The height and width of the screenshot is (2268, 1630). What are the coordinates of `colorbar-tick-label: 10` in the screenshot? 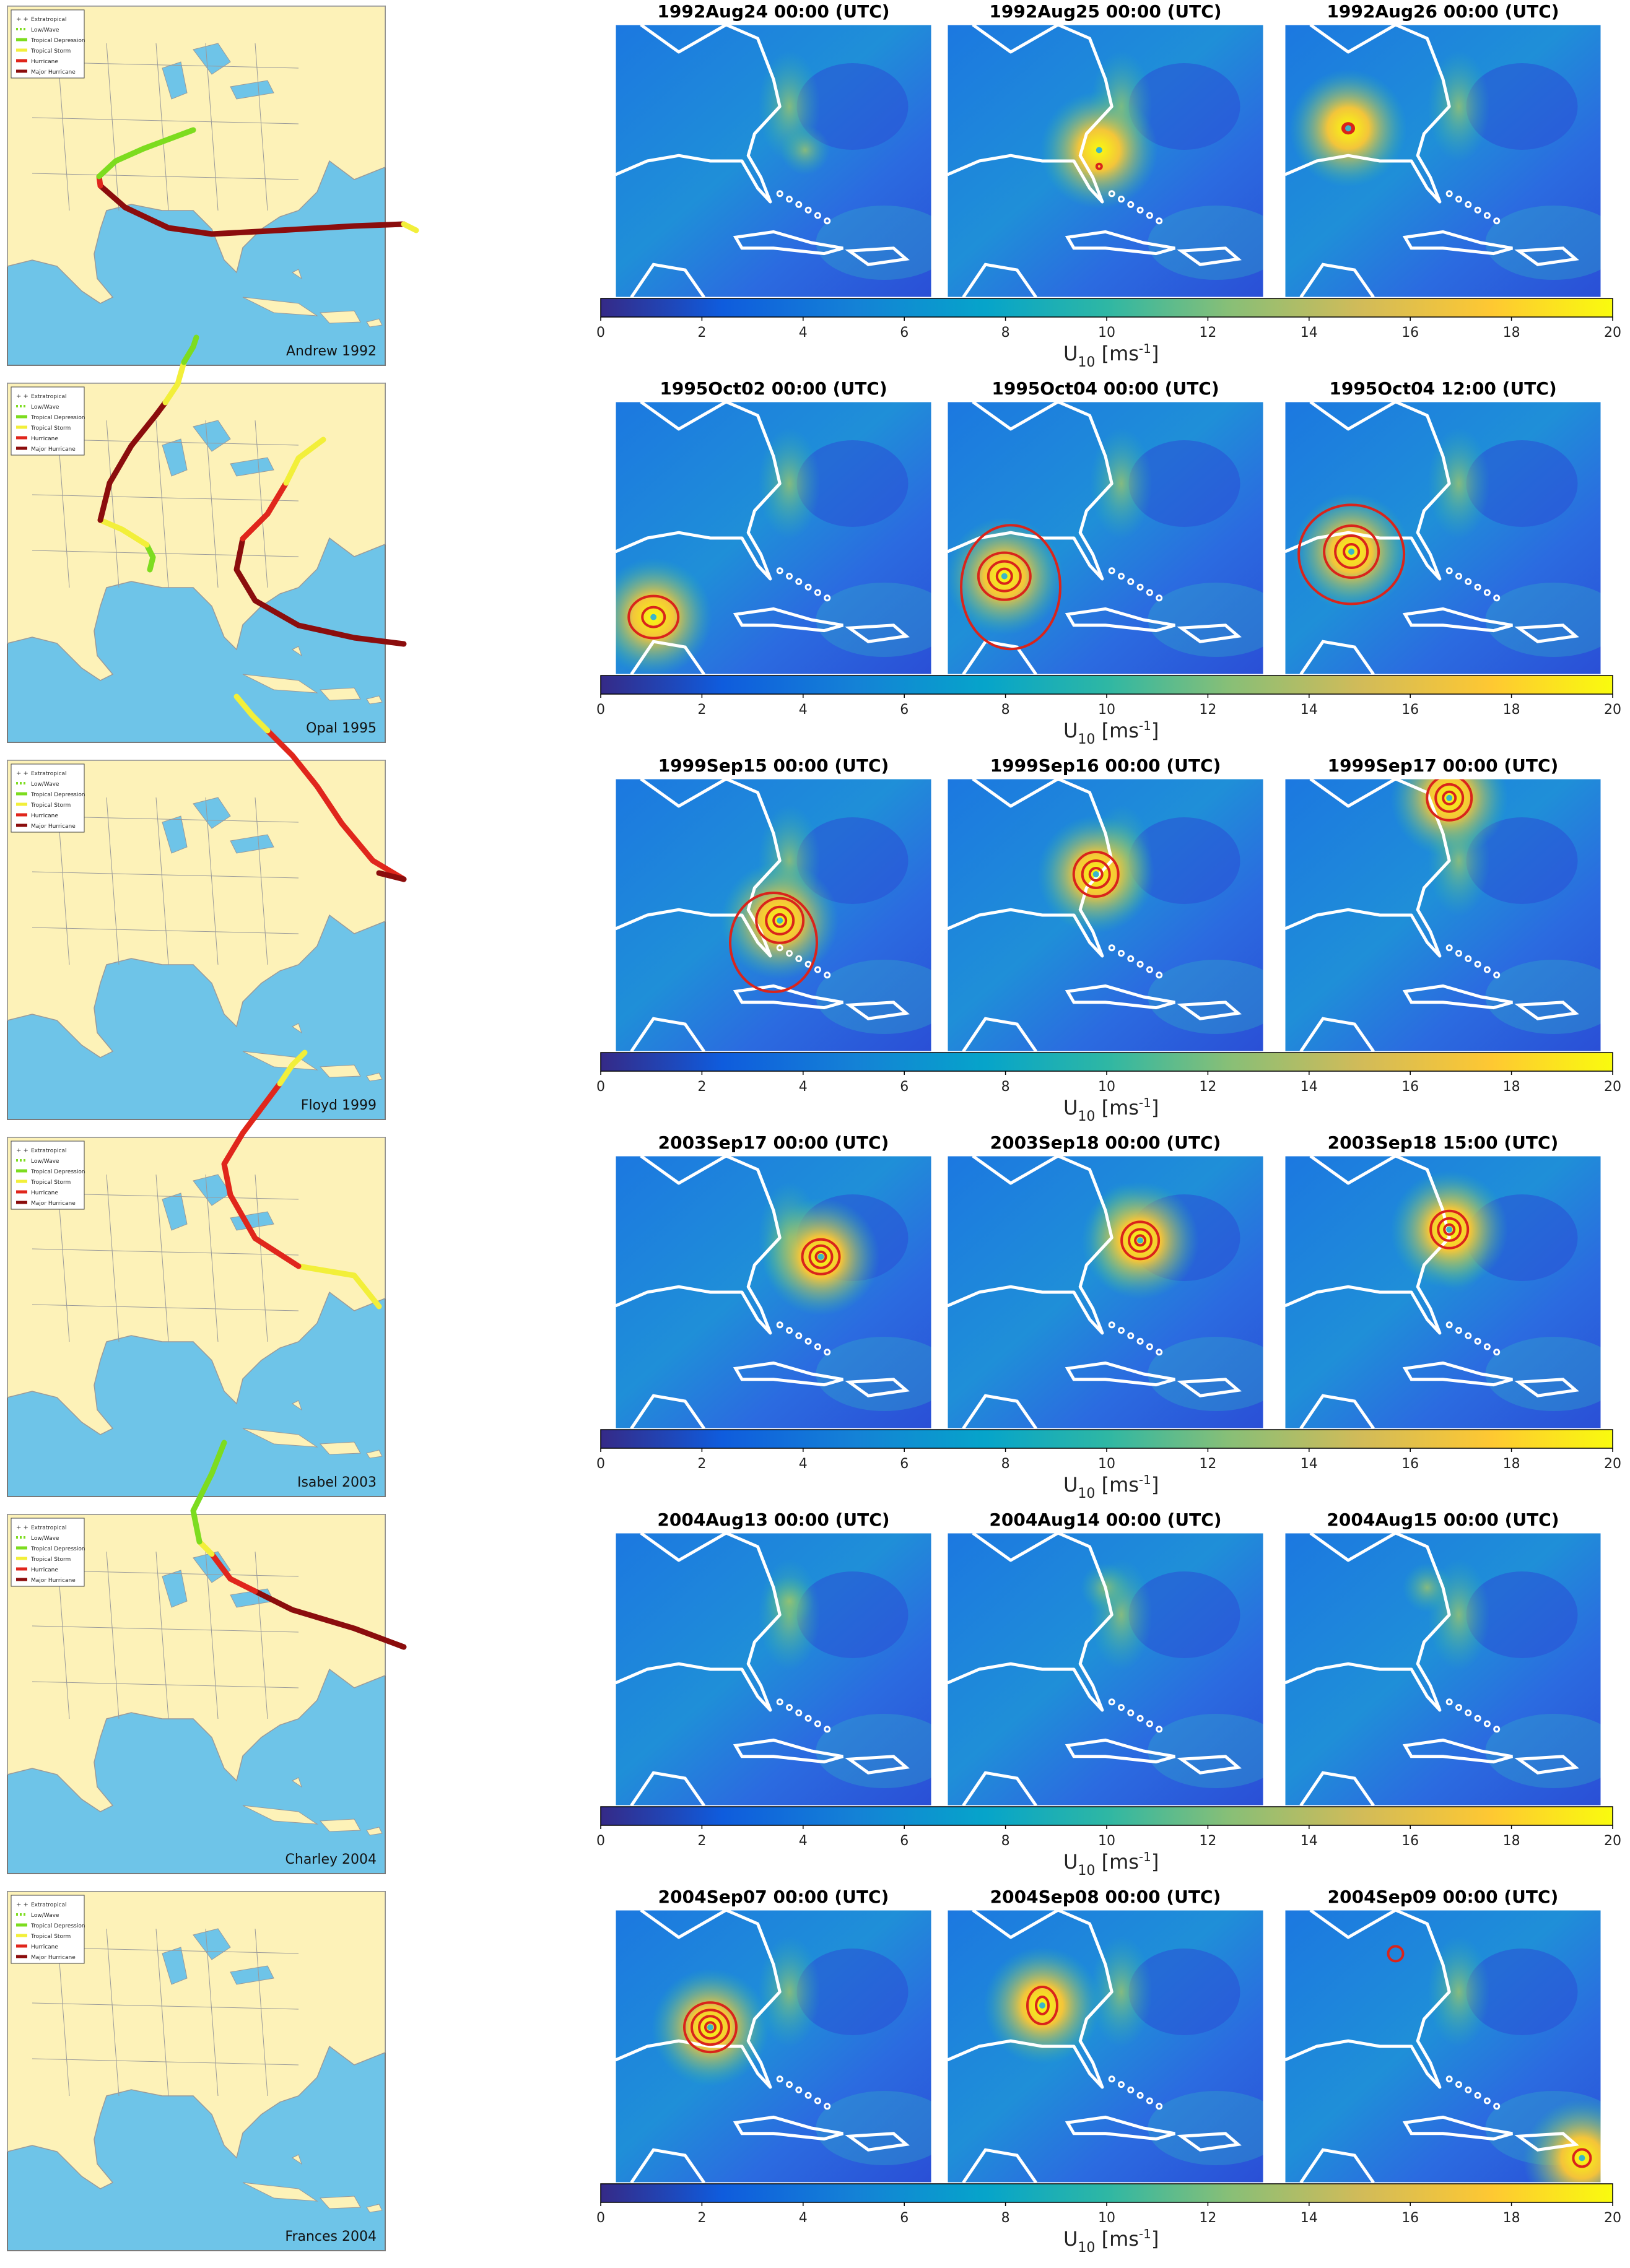 It's located at (1106, 1087).